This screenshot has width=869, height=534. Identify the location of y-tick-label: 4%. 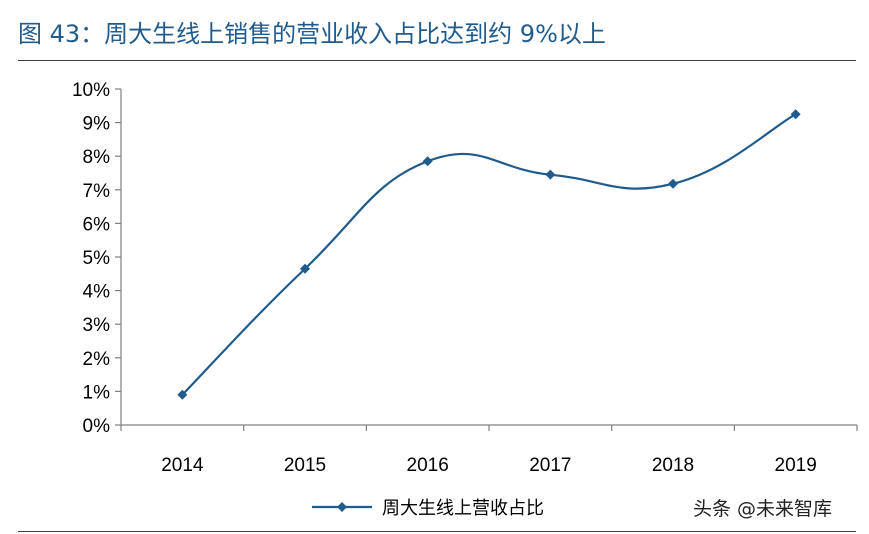
(97, 292).